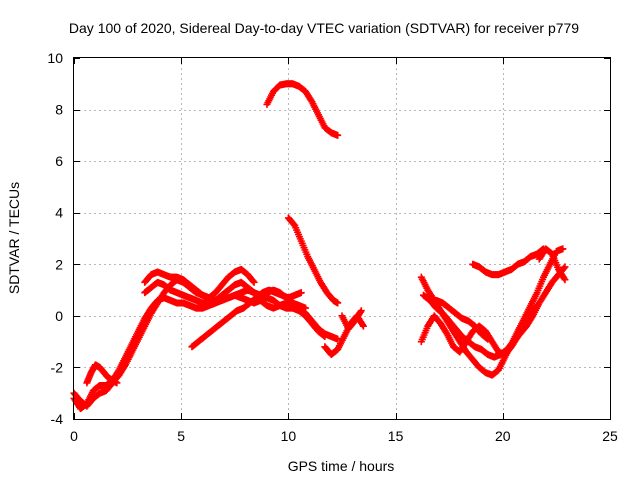 This screenshot has height=480, width=640. Describe the element at coordinates (57, 367) in the screenshot. I see `y-tick-label: -2` at that location.